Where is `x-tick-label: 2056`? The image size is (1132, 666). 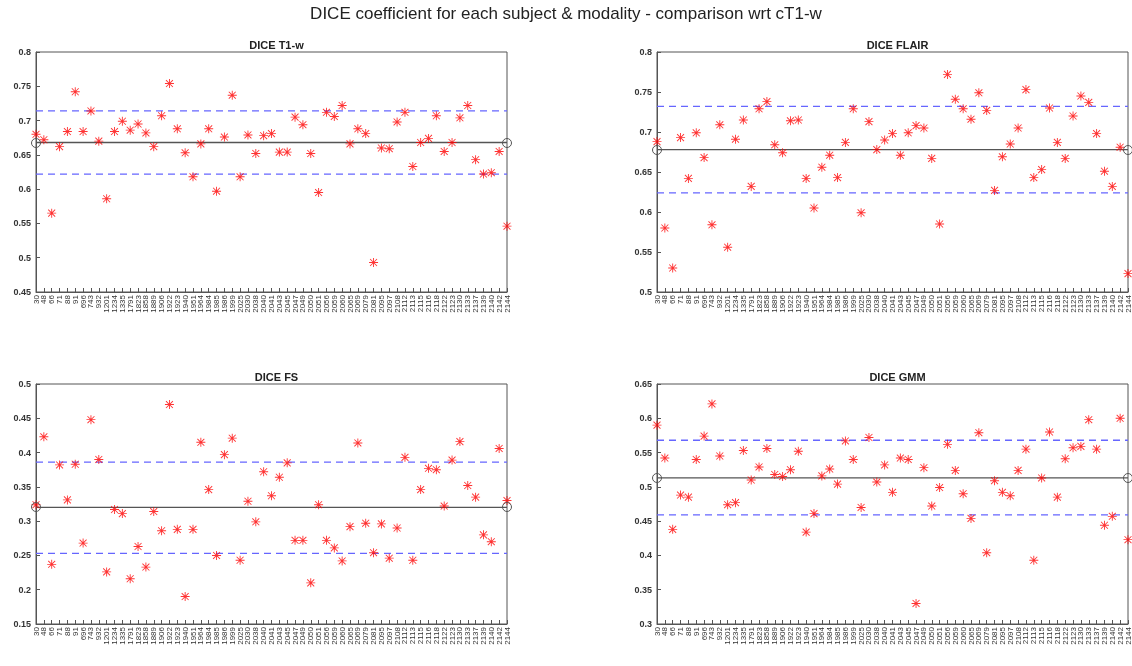
x-tick-label: 2056 is located at coordinates (947, 635).